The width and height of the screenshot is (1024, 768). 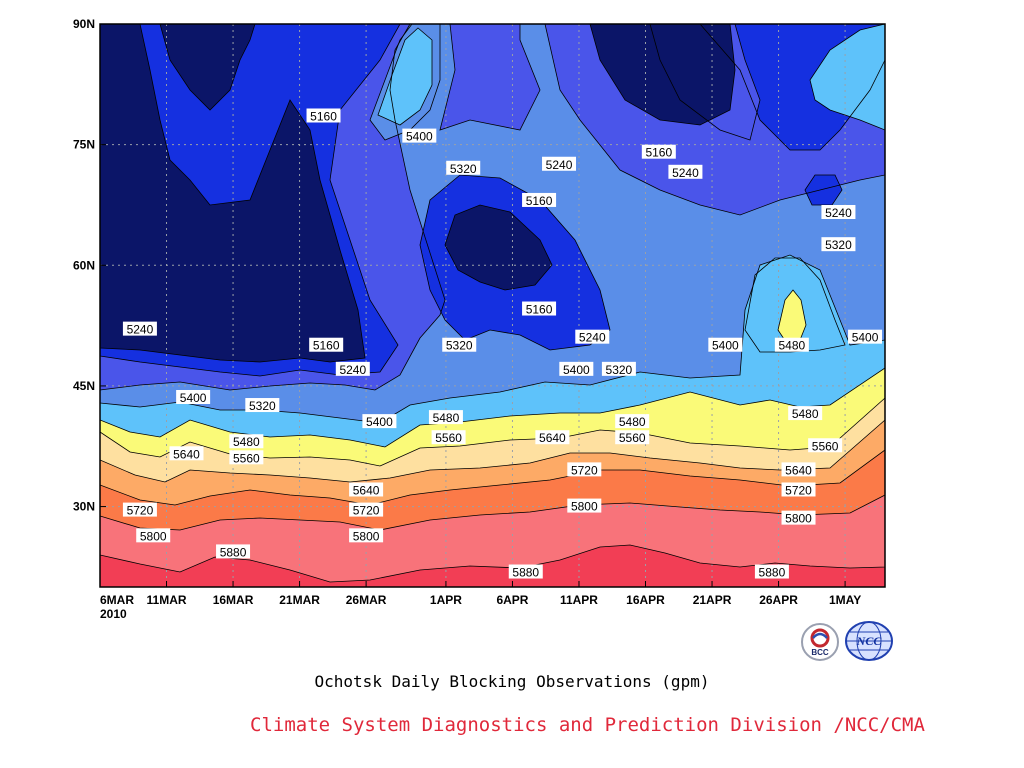 What do you see at coordinates (366, 600) in the screenshot?
I see `x-tick-label: 26MAR` at bounding box center [366, 600].